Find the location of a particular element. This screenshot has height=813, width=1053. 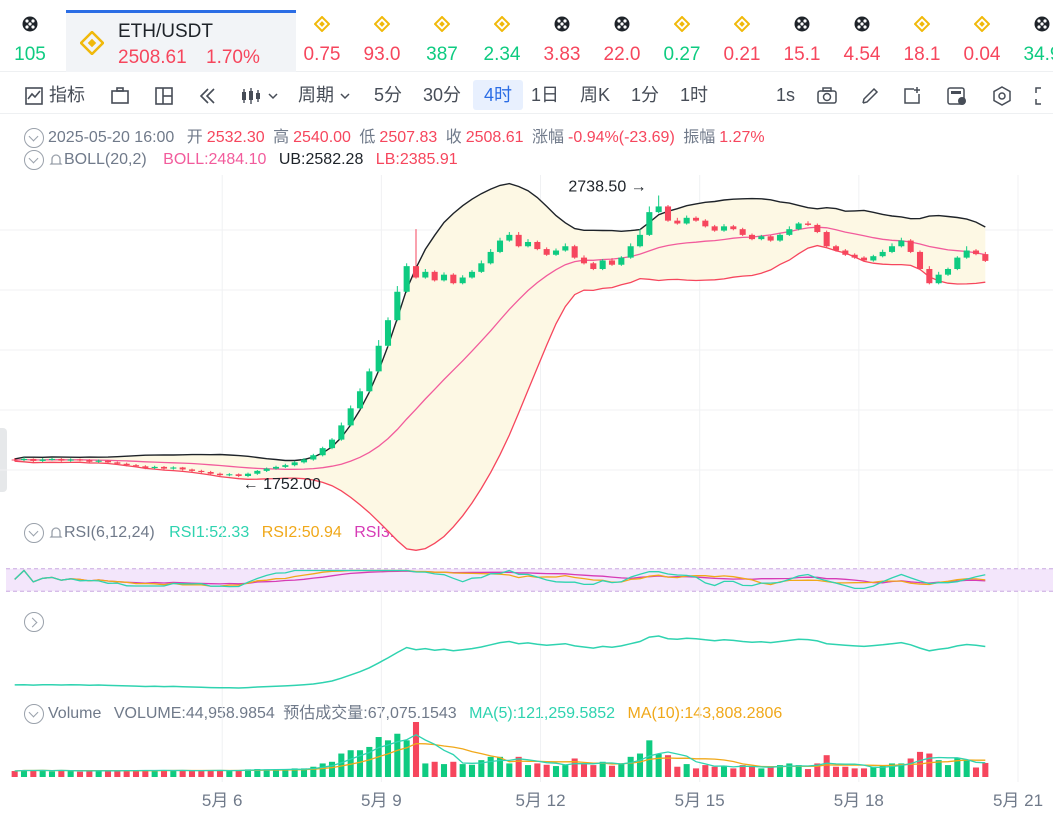

ticker-item: 34.9 is located at coordinates (1032, 36).